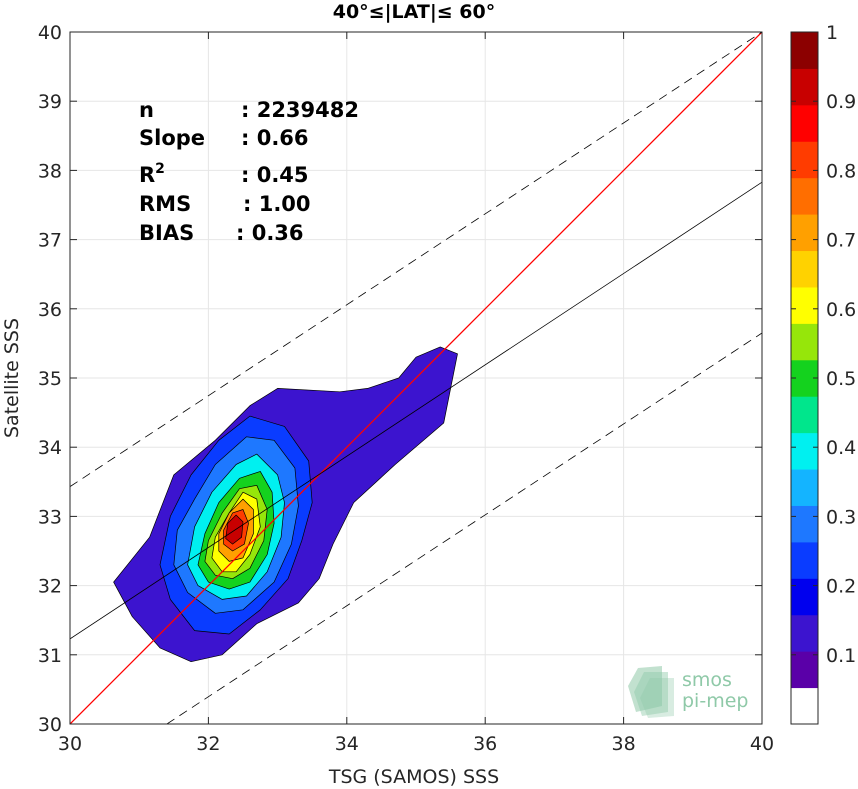 Image resolution: width=858 pixels, height=789 pixels. Describe the element at coordinates (823, 373) in the screenshot. I see `colorbar: 0.1 0.2 0.3 0.4 0.5 0.6 0.7 0.8 0.9 1` at that location.